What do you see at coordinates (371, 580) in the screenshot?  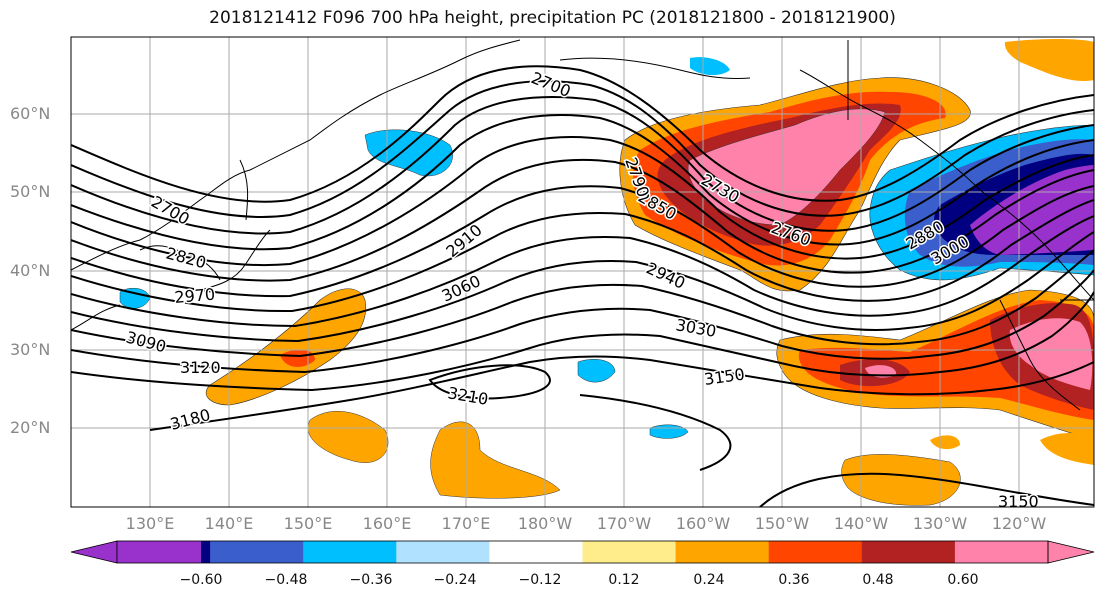 I see `colorbar-tick-label: −0.36` at bounding box center [371, 580].